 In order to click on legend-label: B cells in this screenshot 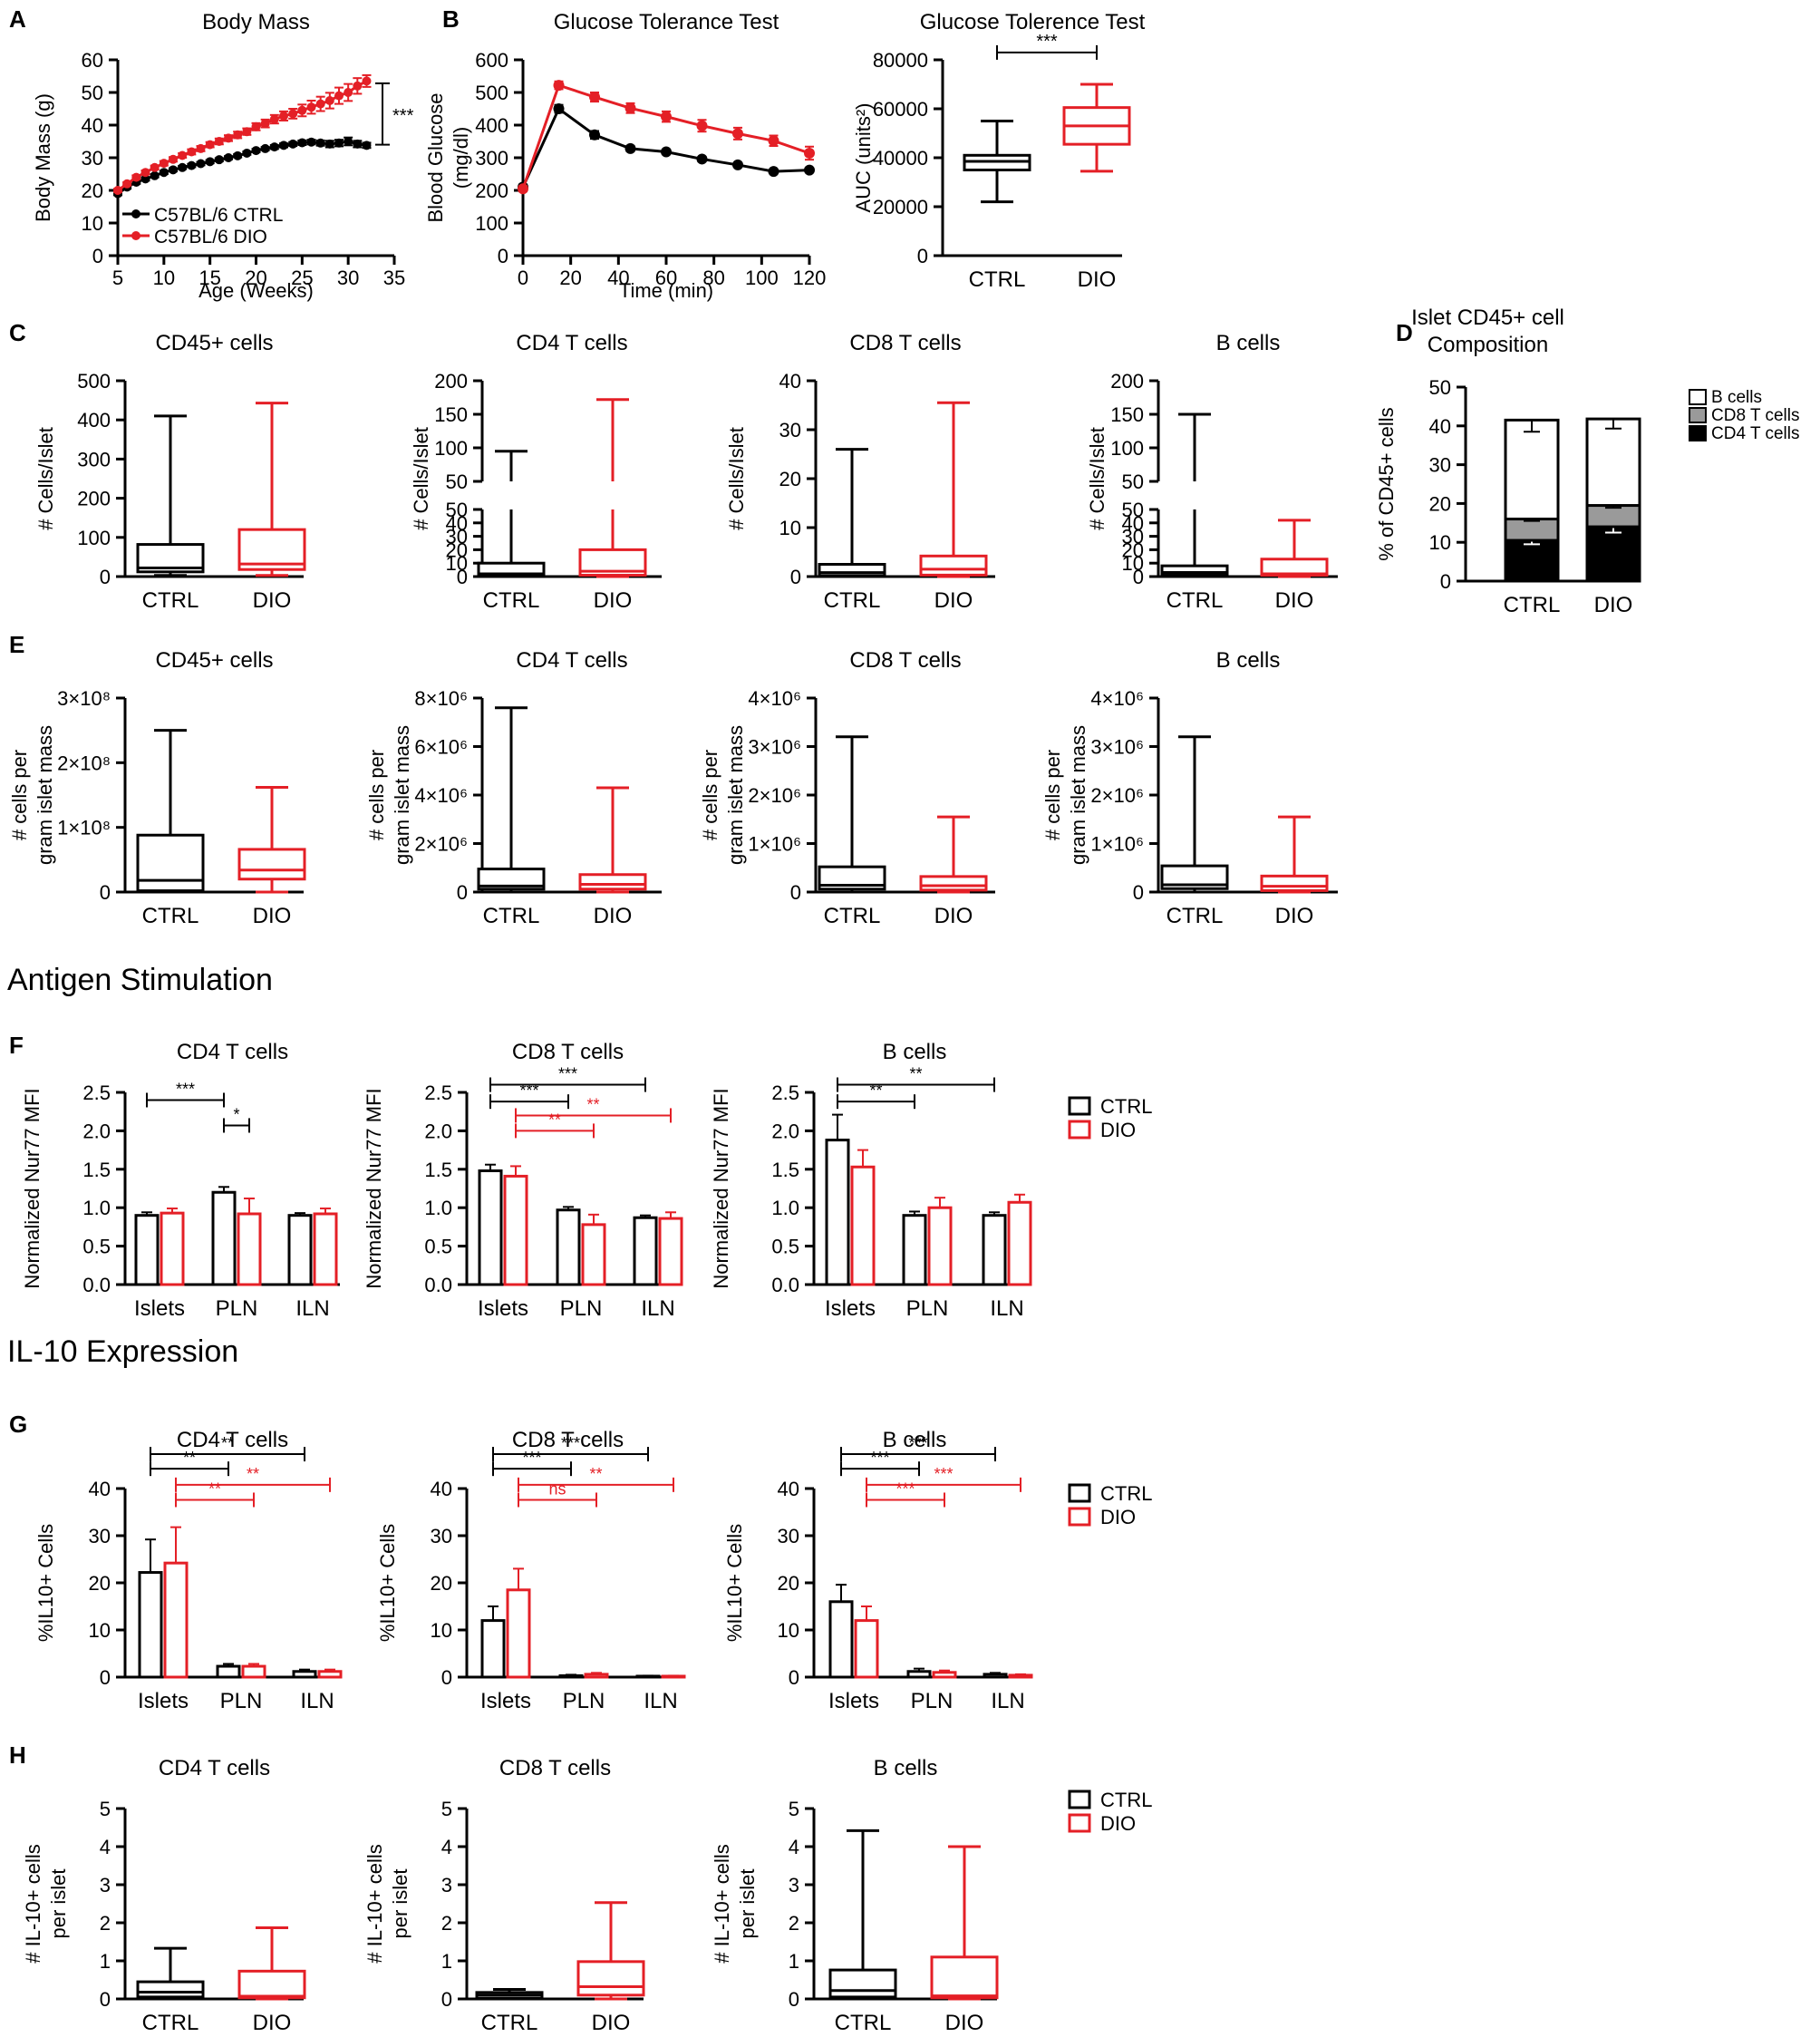, I will do `click(1737, 398)`.